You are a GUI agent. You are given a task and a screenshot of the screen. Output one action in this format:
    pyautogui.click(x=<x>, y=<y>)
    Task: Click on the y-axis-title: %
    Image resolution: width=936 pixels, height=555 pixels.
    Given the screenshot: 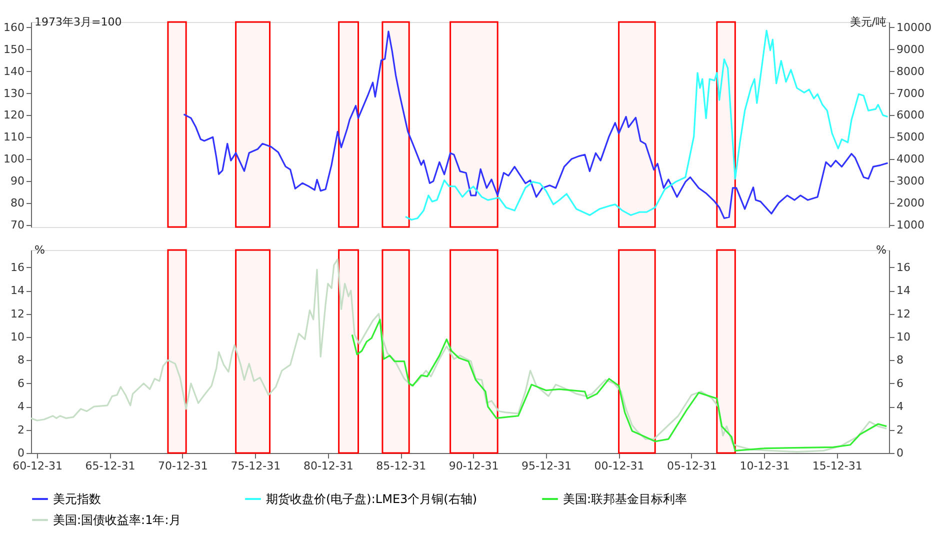 What is the action you would take?
    pyautogui.click(x=39, y=250)
    